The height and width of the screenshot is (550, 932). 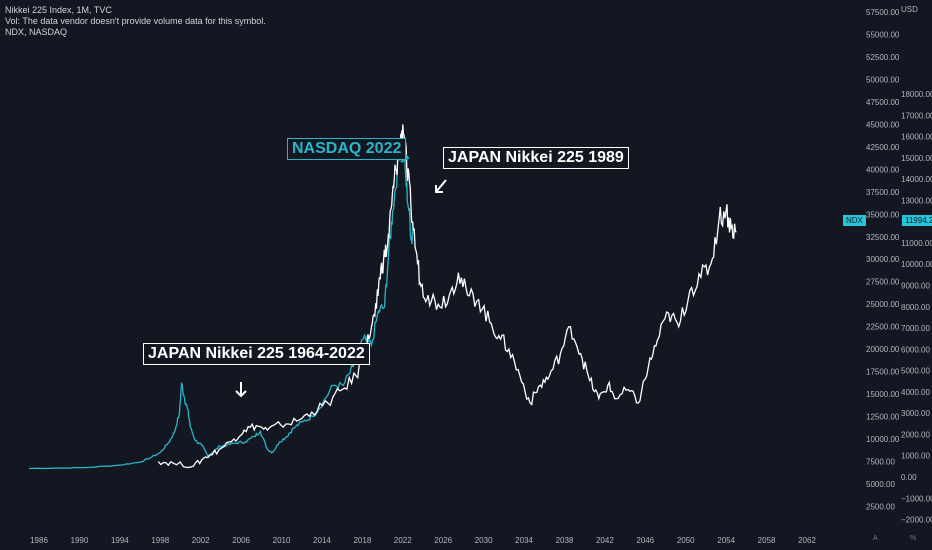 What do you see at coordinates (916, 264) in the screenshot?
I see `right-axis-tick-label: 10000.00` at bounding box center [916, 264].